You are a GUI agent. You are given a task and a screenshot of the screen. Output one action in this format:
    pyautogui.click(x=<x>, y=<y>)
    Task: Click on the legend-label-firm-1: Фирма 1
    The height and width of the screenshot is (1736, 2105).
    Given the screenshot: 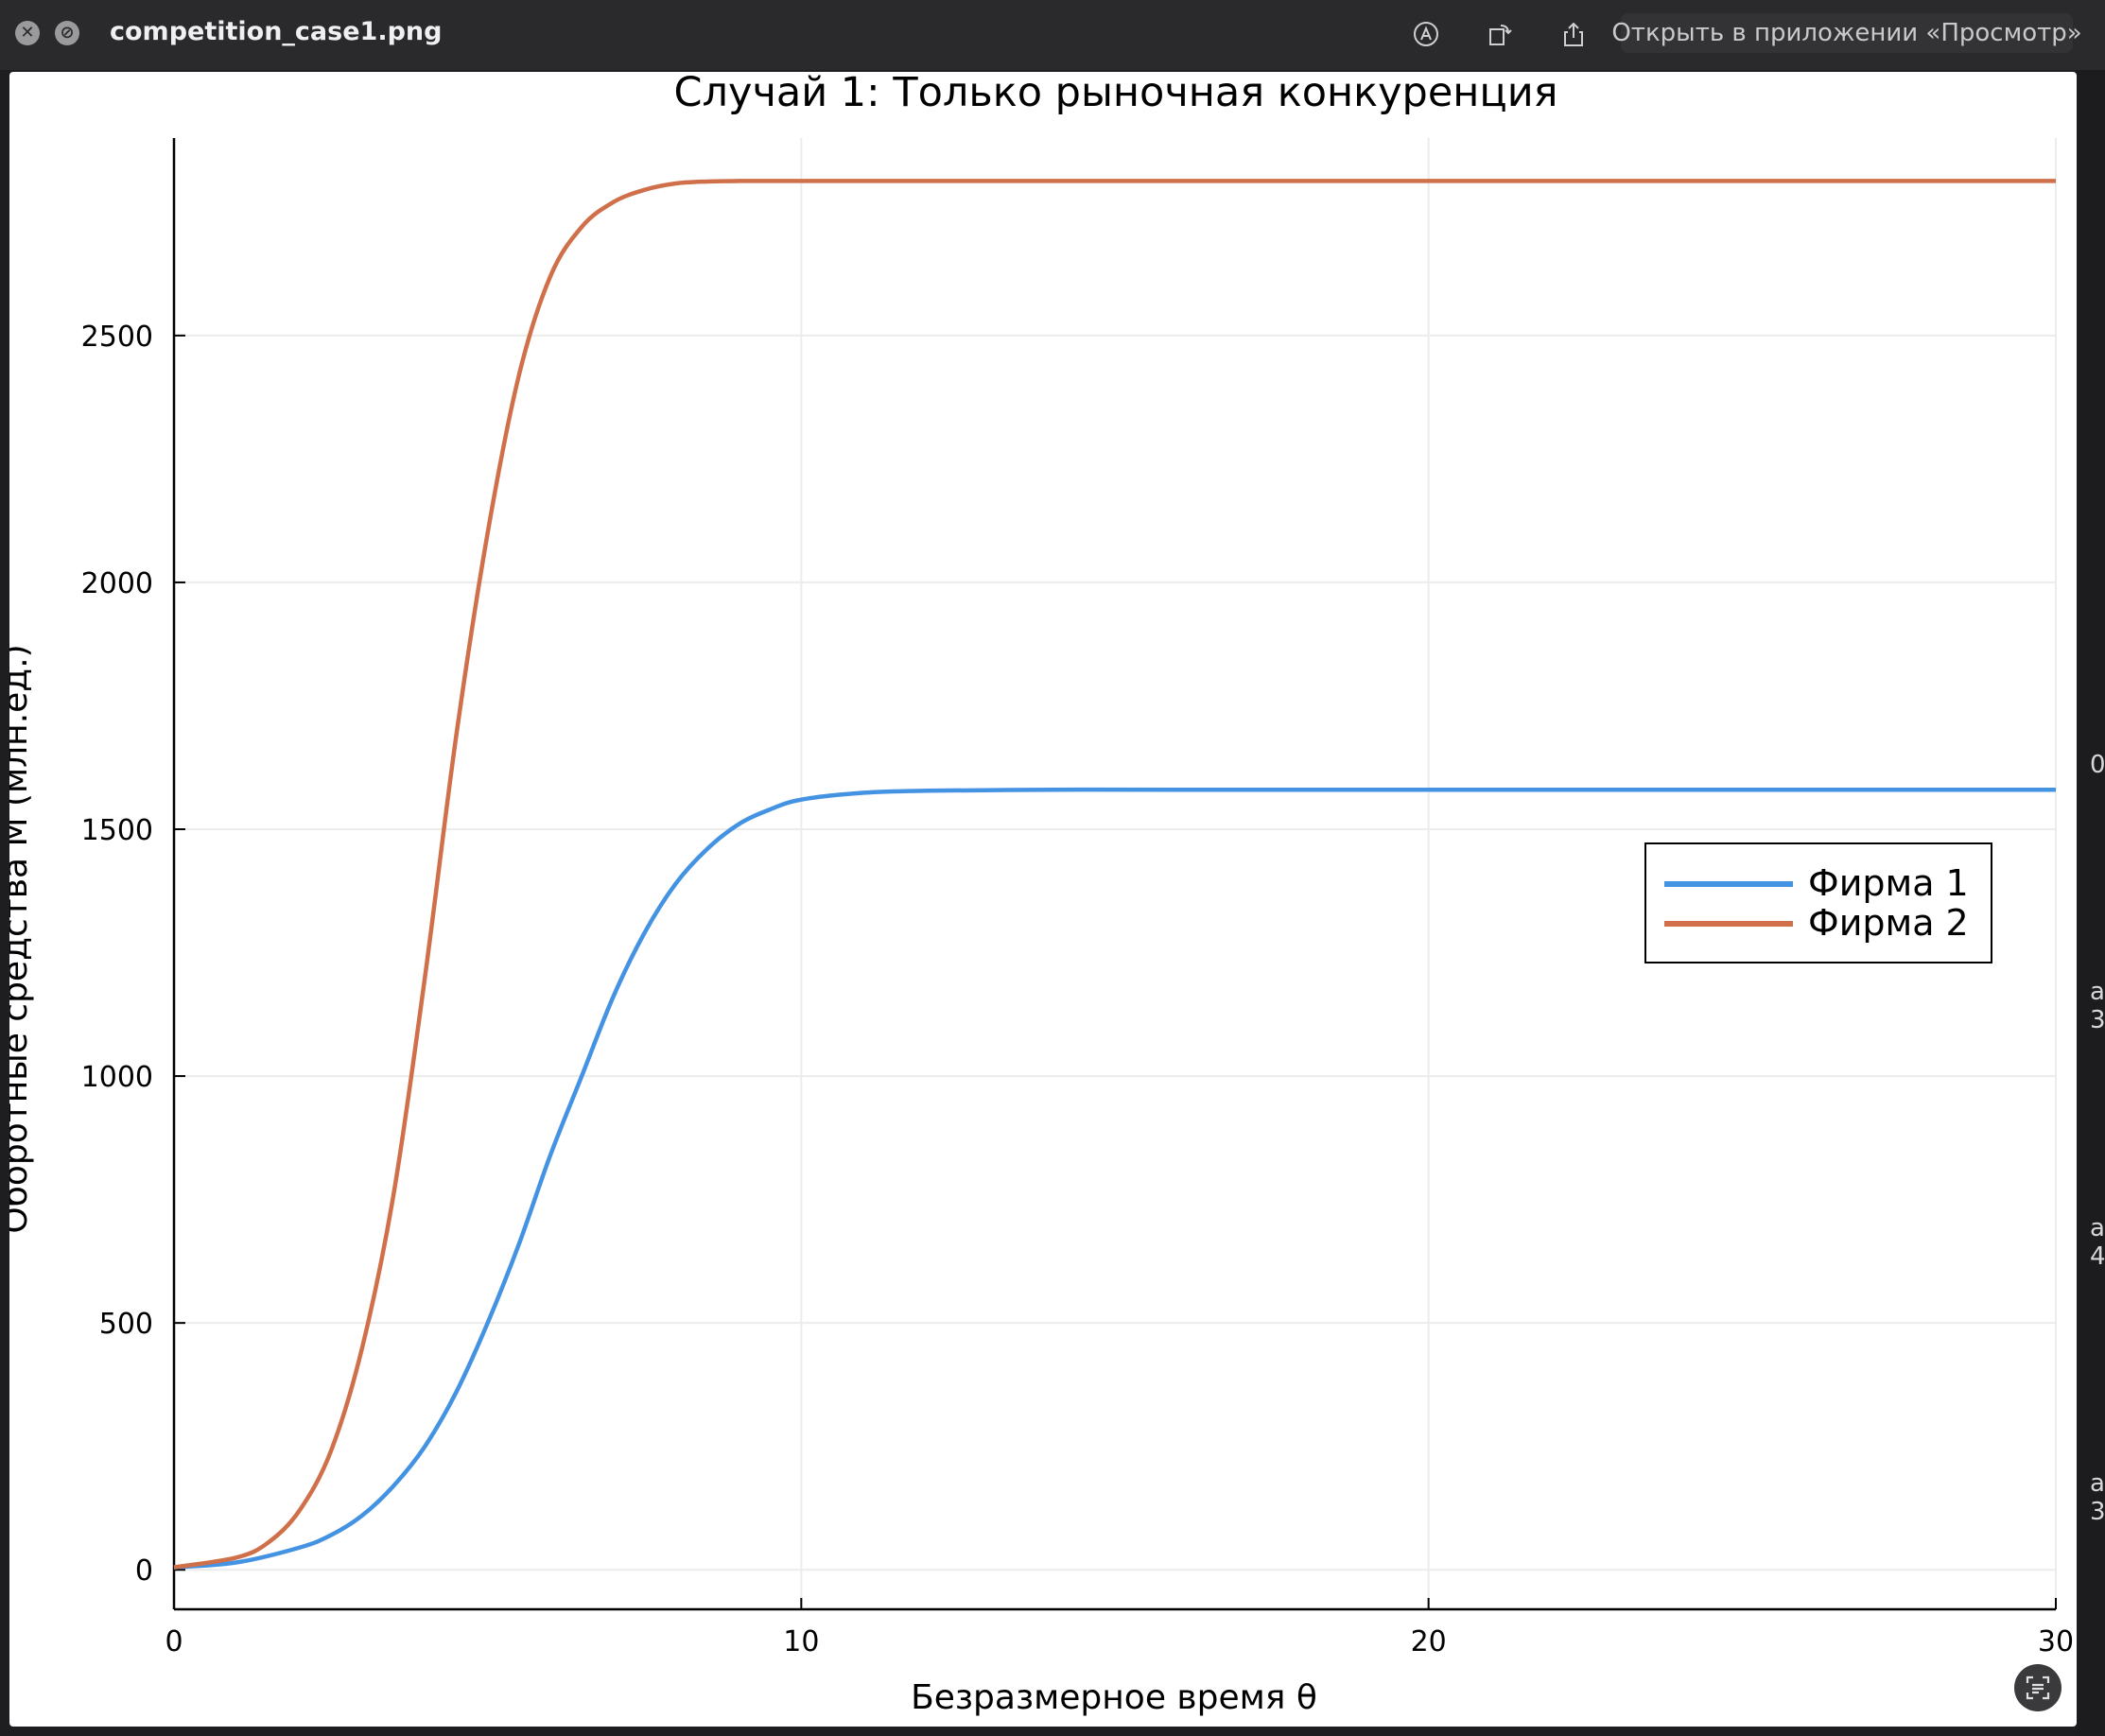 What is the action you would take?
    pyautogui.click(x=1888, y=883)
    